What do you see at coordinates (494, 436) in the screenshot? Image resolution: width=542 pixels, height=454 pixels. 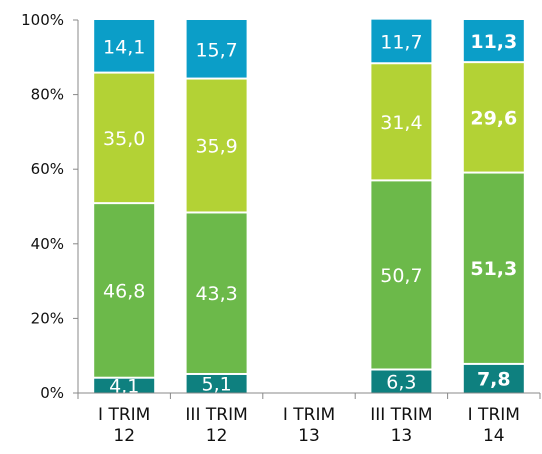 I see `x-category-label: 14` at bounding box center [494, 436].